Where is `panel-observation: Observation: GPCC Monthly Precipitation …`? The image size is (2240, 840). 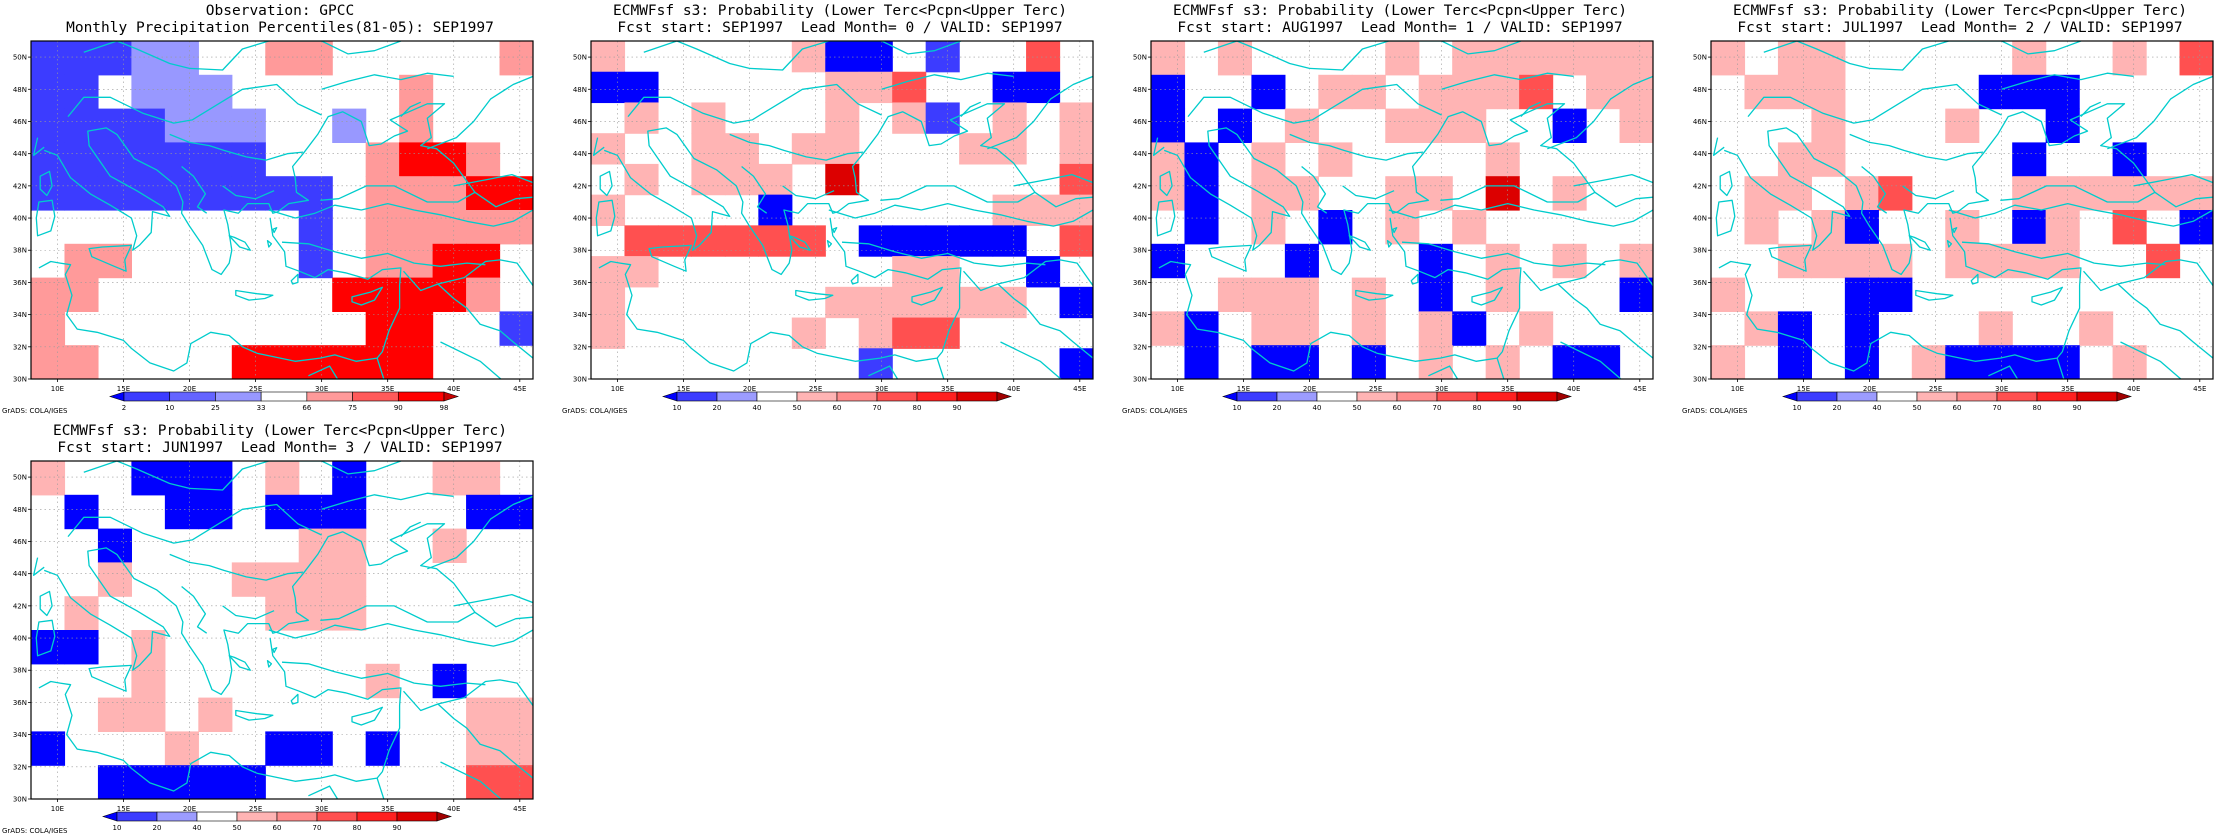 panel-observation: Observation: GPCC Monthly Precipitation … is located at coordinates (280, 210).